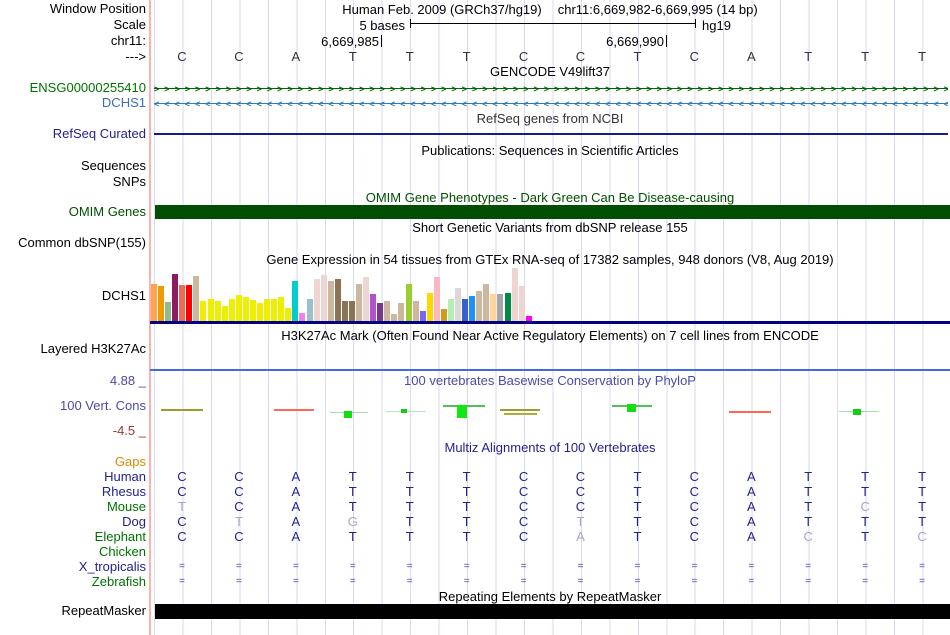 This screenshot has width=950, height=635. What do you see at coordinates (128, 40) in the screenshot?
I see `chrom-label: chr11:` at bounding box center [128, 40].